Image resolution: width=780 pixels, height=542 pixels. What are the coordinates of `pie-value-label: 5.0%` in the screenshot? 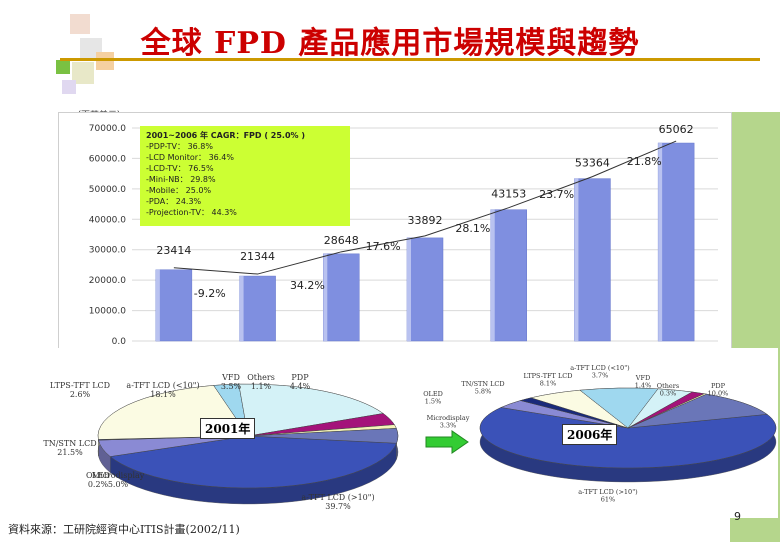 It's located at (118, 484).